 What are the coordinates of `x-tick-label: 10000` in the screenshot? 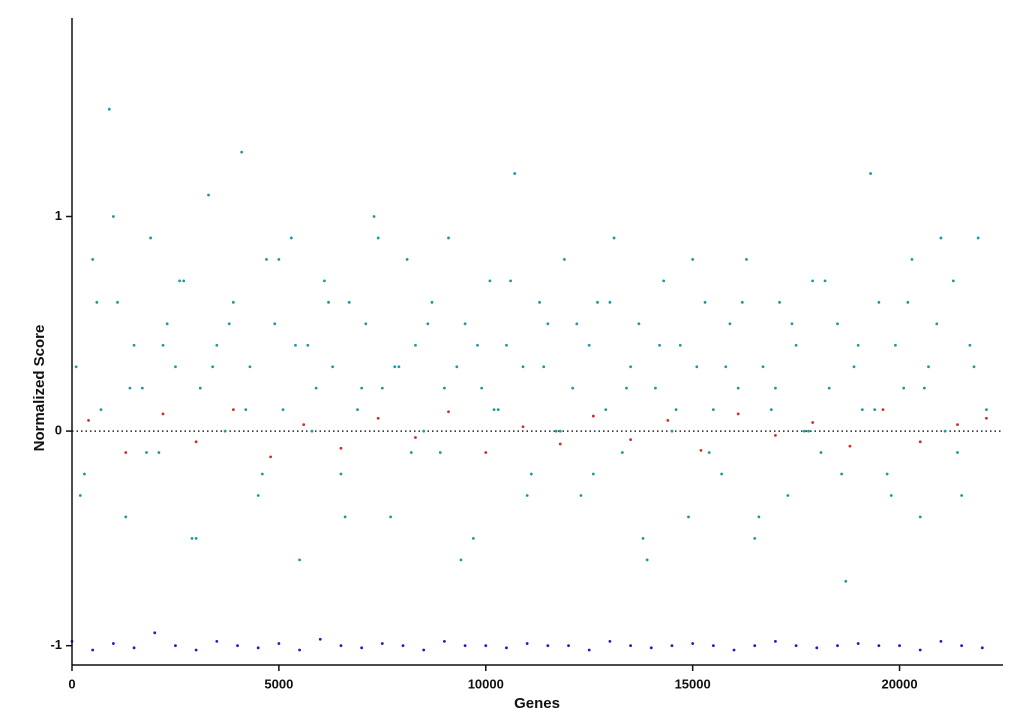 It's located at (486, 683).